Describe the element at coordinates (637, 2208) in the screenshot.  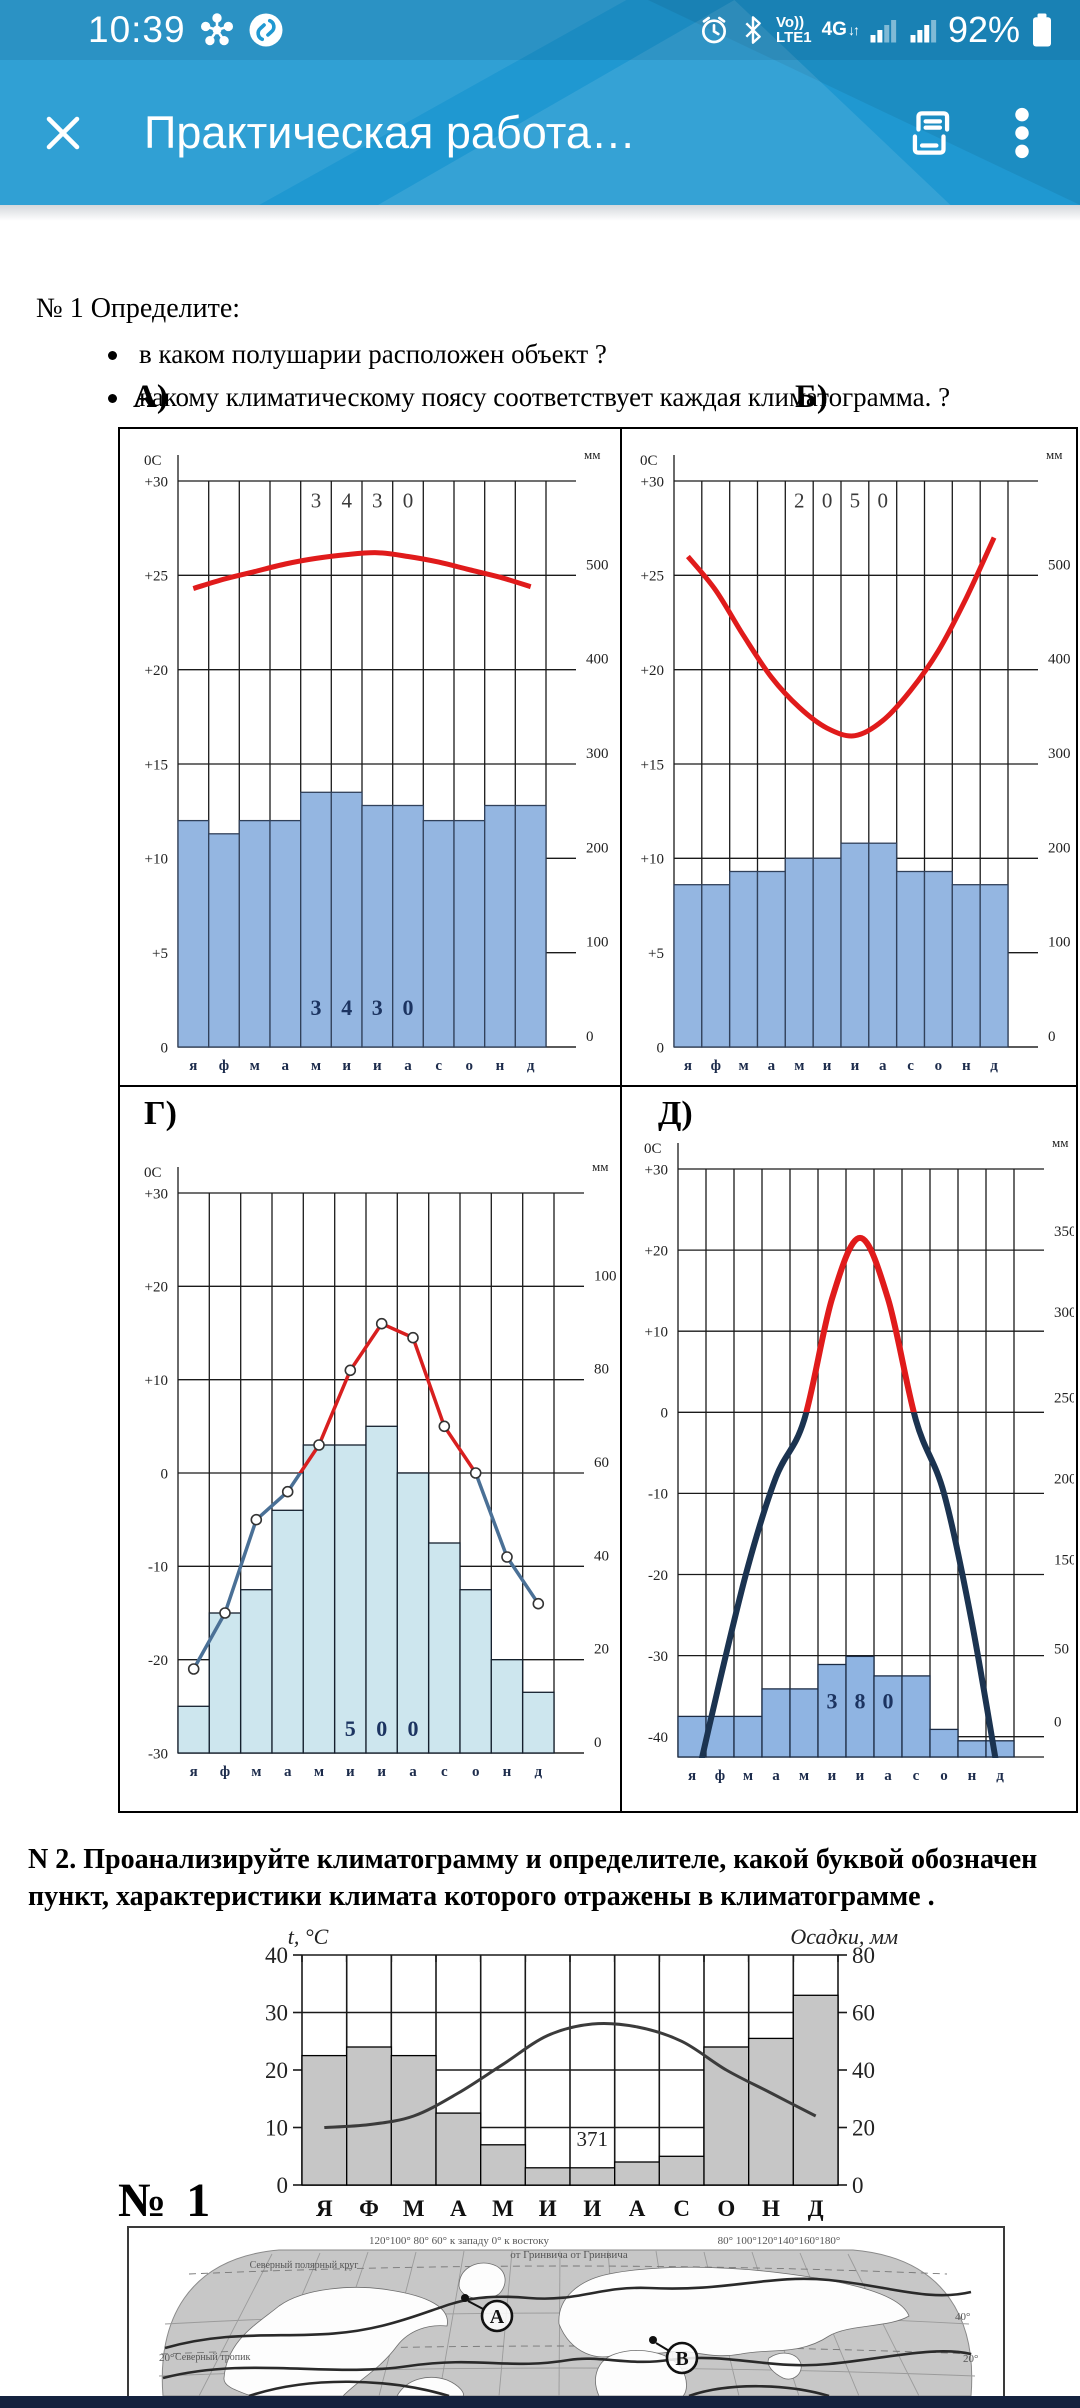
I see `svg-text: А` at that location.